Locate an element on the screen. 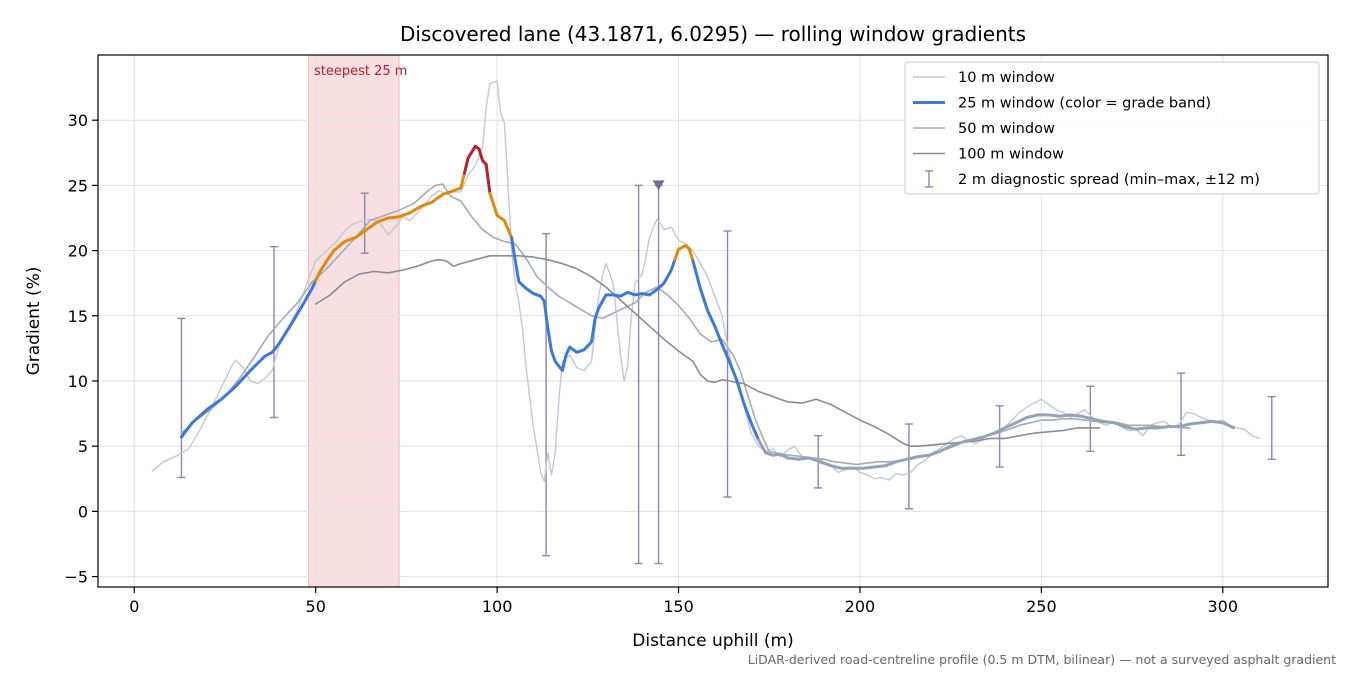 Image resolution: width=1350 pixels, height=675 pixels. y-tick-label: 0 is located at coordinates (83, 511).